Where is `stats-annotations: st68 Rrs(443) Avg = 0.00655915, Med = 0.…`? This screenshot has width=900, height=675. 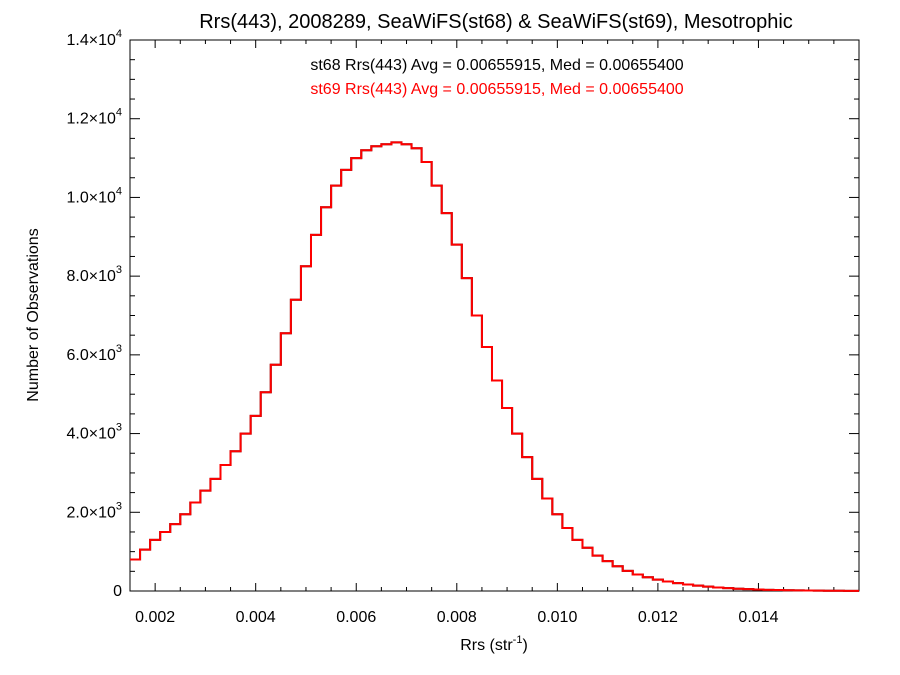 stats-annotations: st68 Rrs(443) Avg = 0.00655915, Med = 0.… is located at coordinates (496, 77).